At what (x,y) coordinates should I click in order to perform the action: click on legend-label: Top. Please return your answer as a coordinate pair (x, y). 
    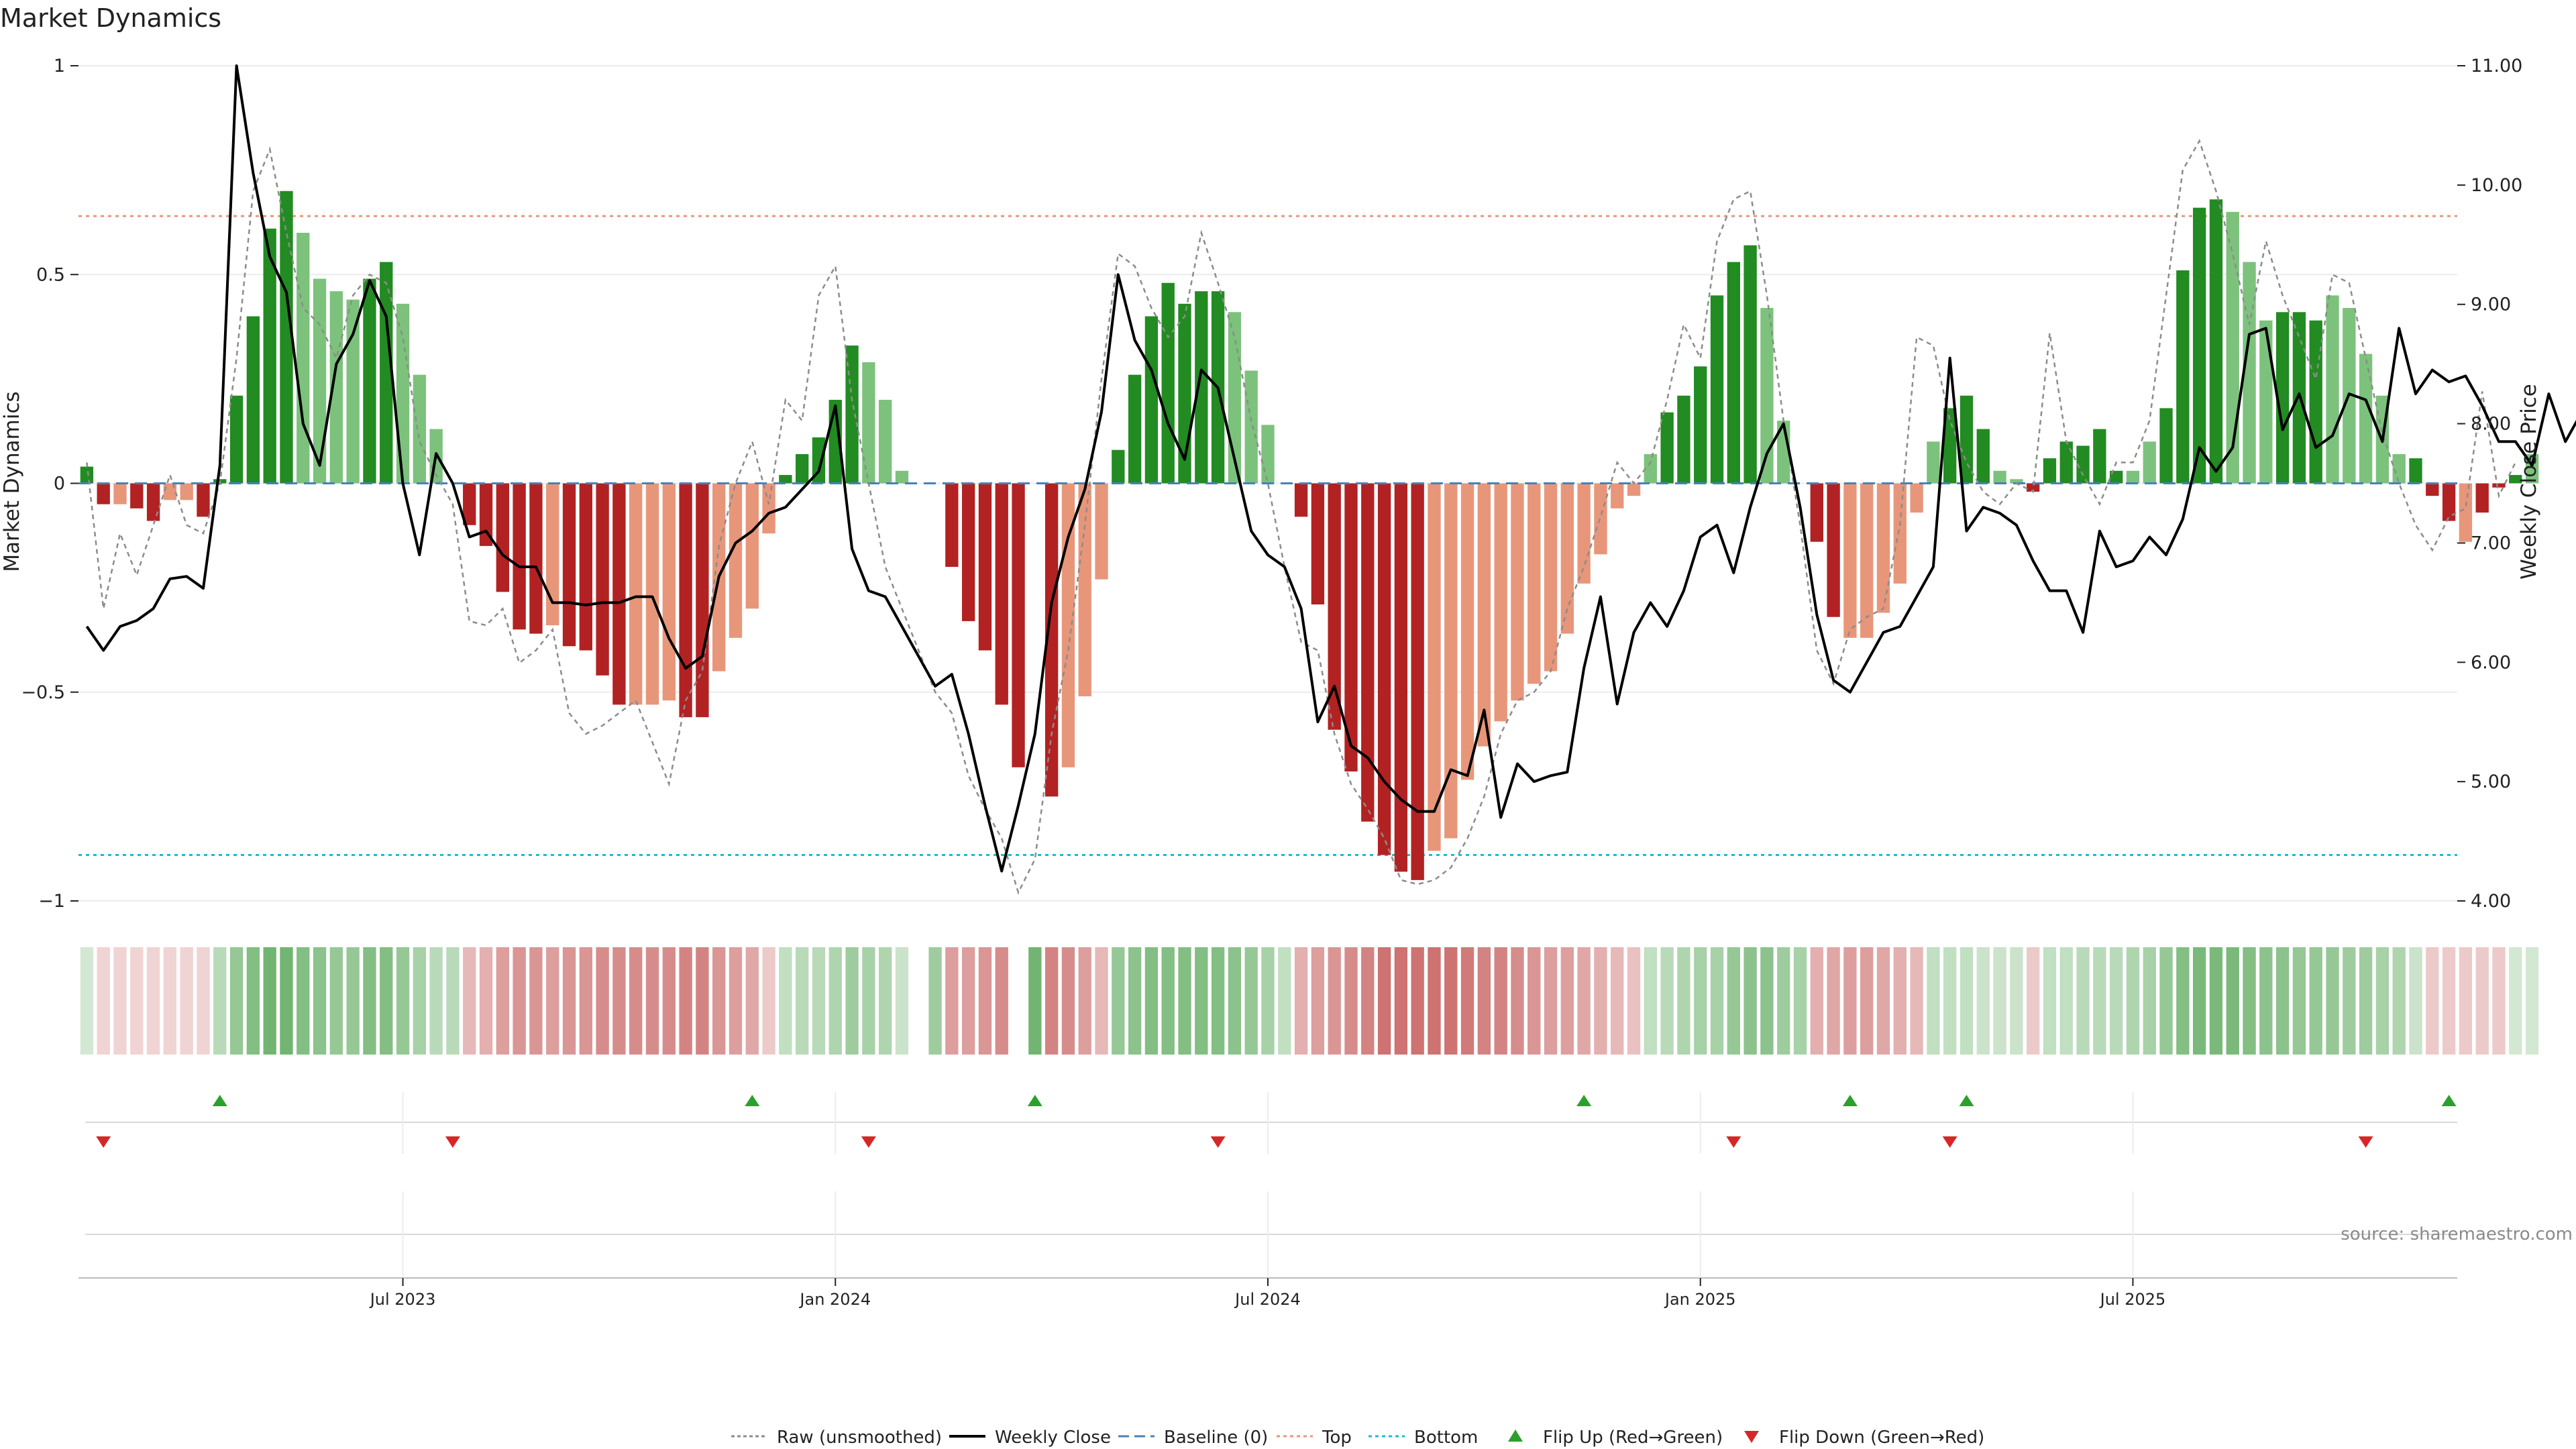
    Looking at the image, I should click on (1337, 1438).